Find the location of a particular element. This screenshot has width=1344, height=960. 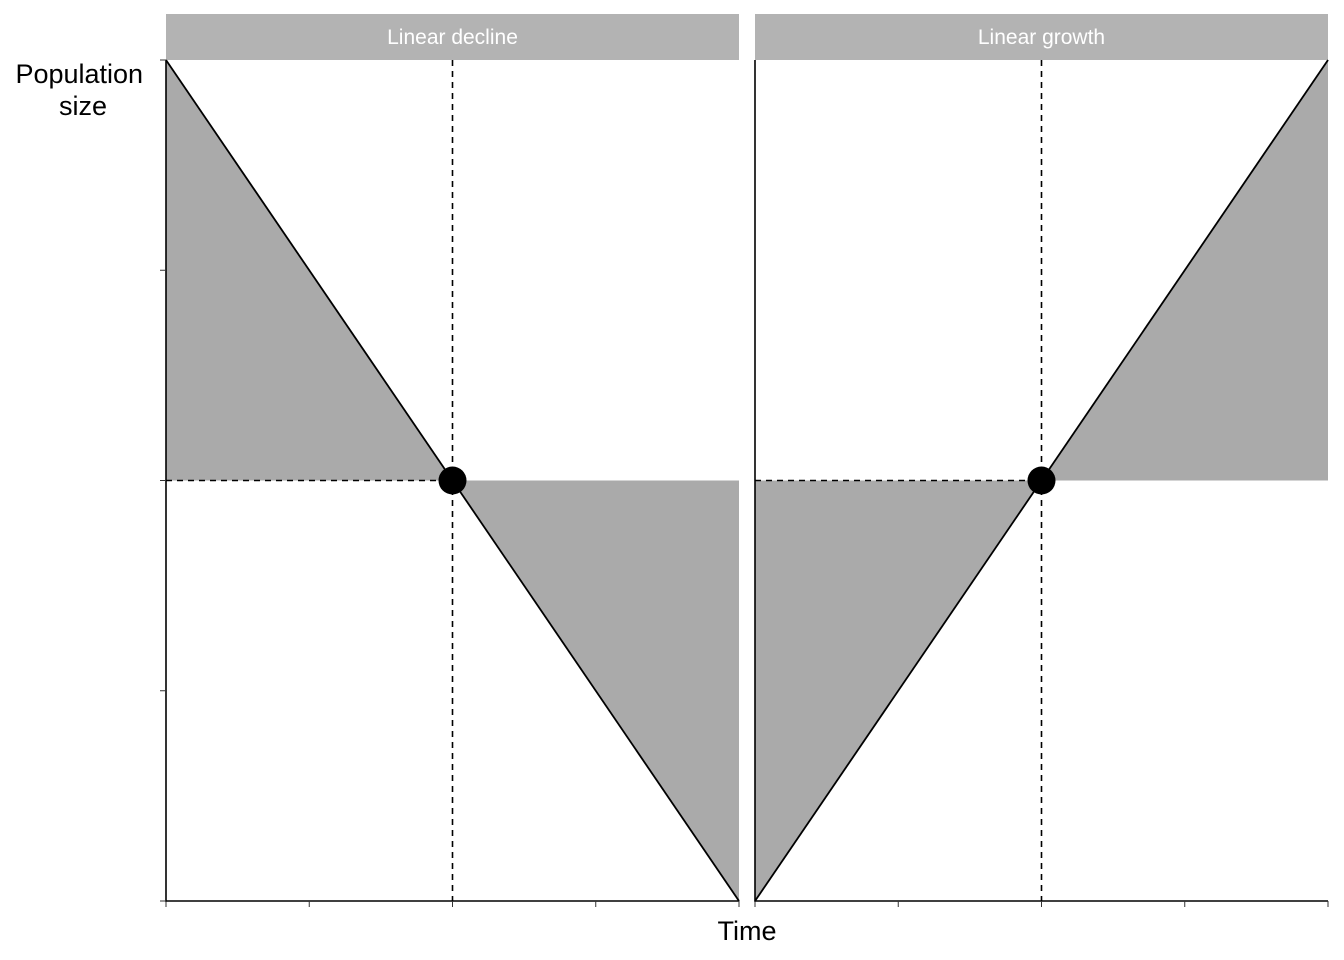

panel-1-strip is located at coordinates (452, 37).